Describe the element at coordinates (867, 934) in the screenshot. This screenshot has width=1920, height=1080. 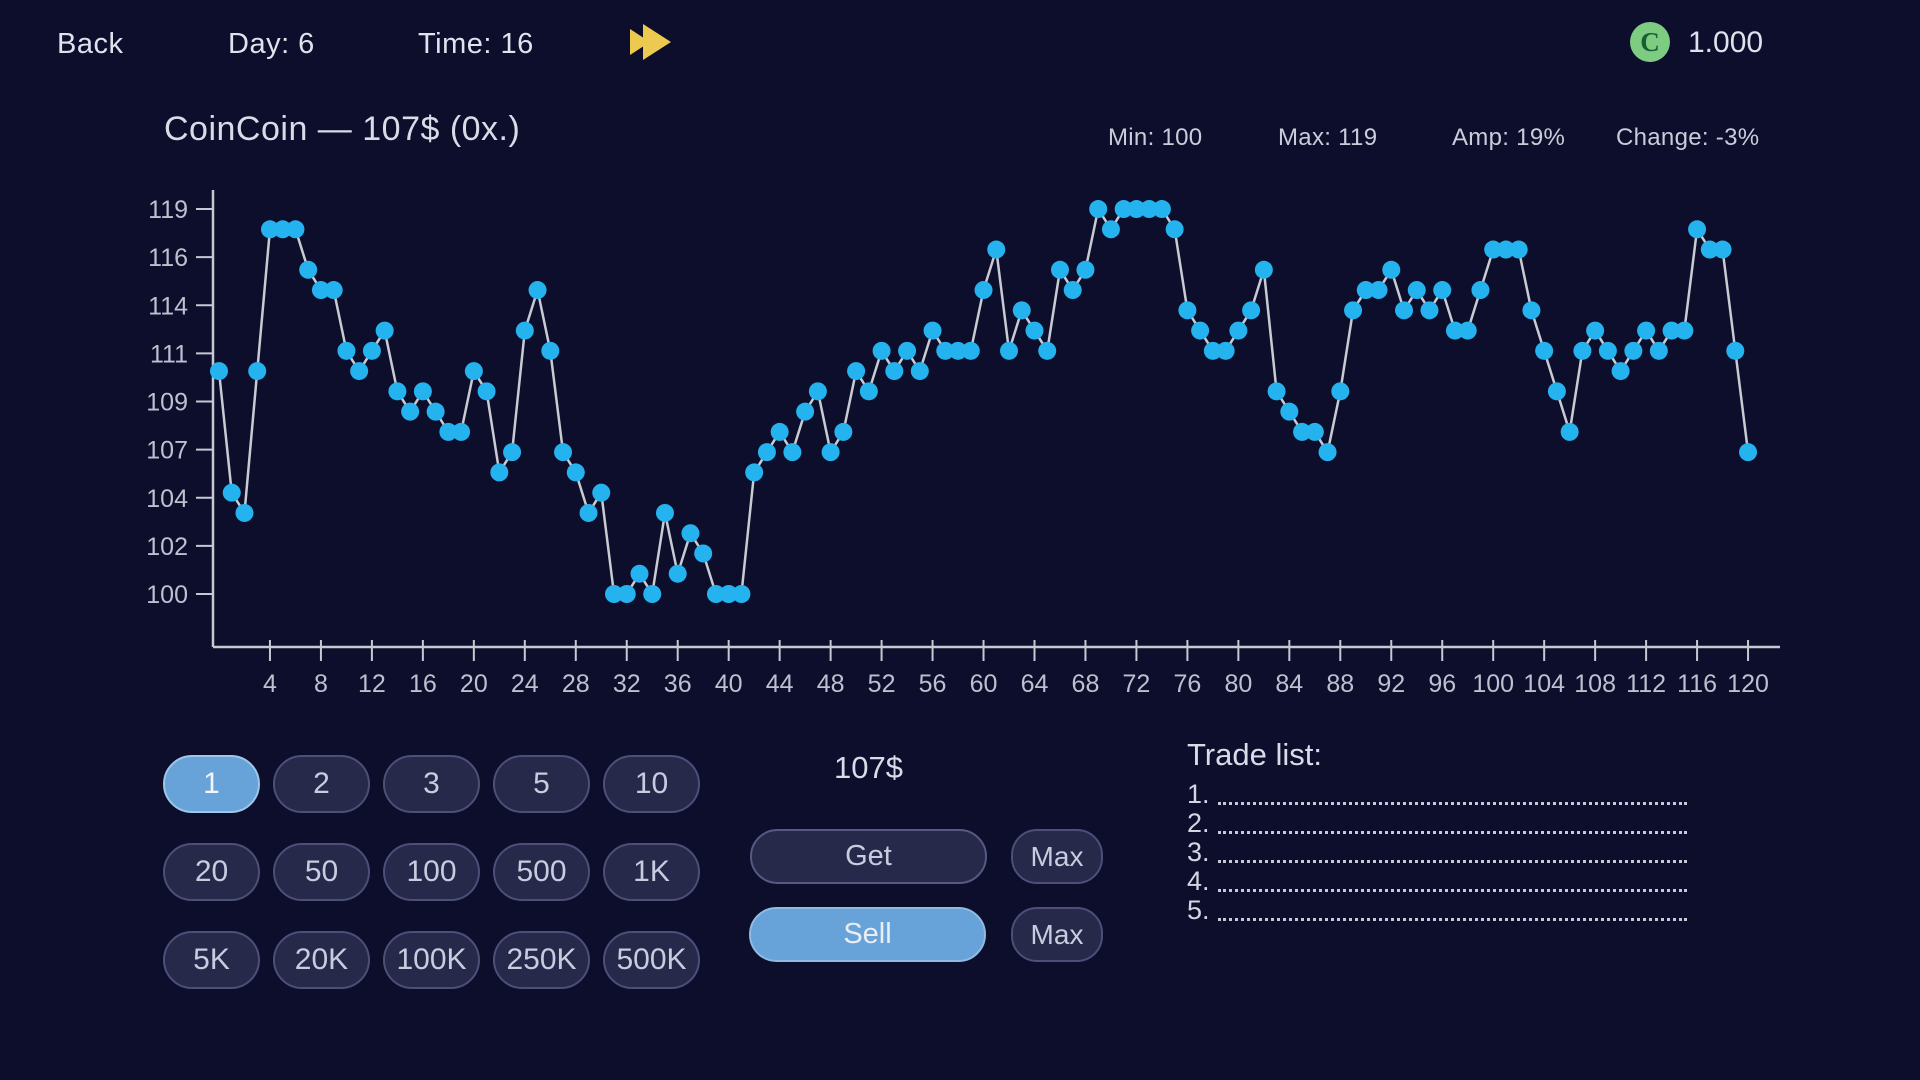
I see `sell-button: Sell` at that location.